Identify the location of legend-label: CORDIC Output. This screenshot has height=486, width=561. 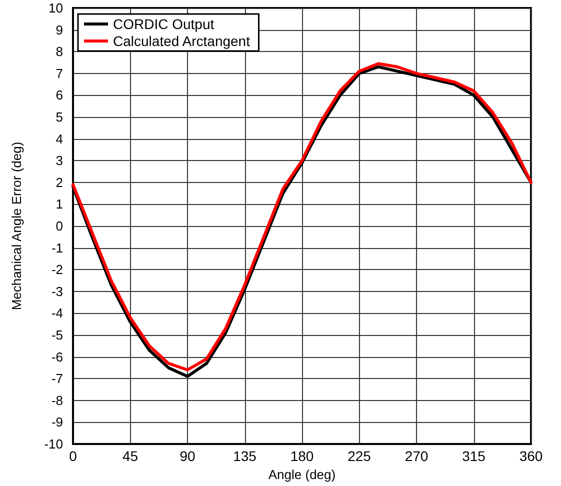
(163, 24).